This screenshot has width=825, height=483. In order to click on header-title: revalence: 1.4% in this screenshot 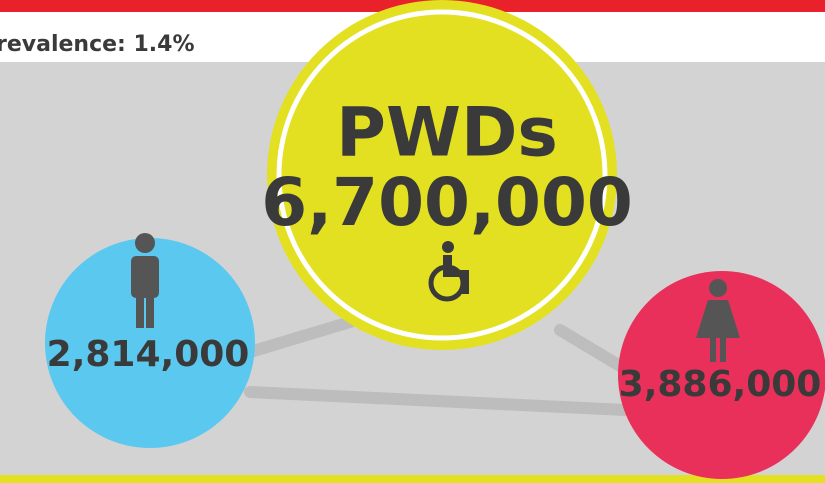, I will do `click(97, 44)`.